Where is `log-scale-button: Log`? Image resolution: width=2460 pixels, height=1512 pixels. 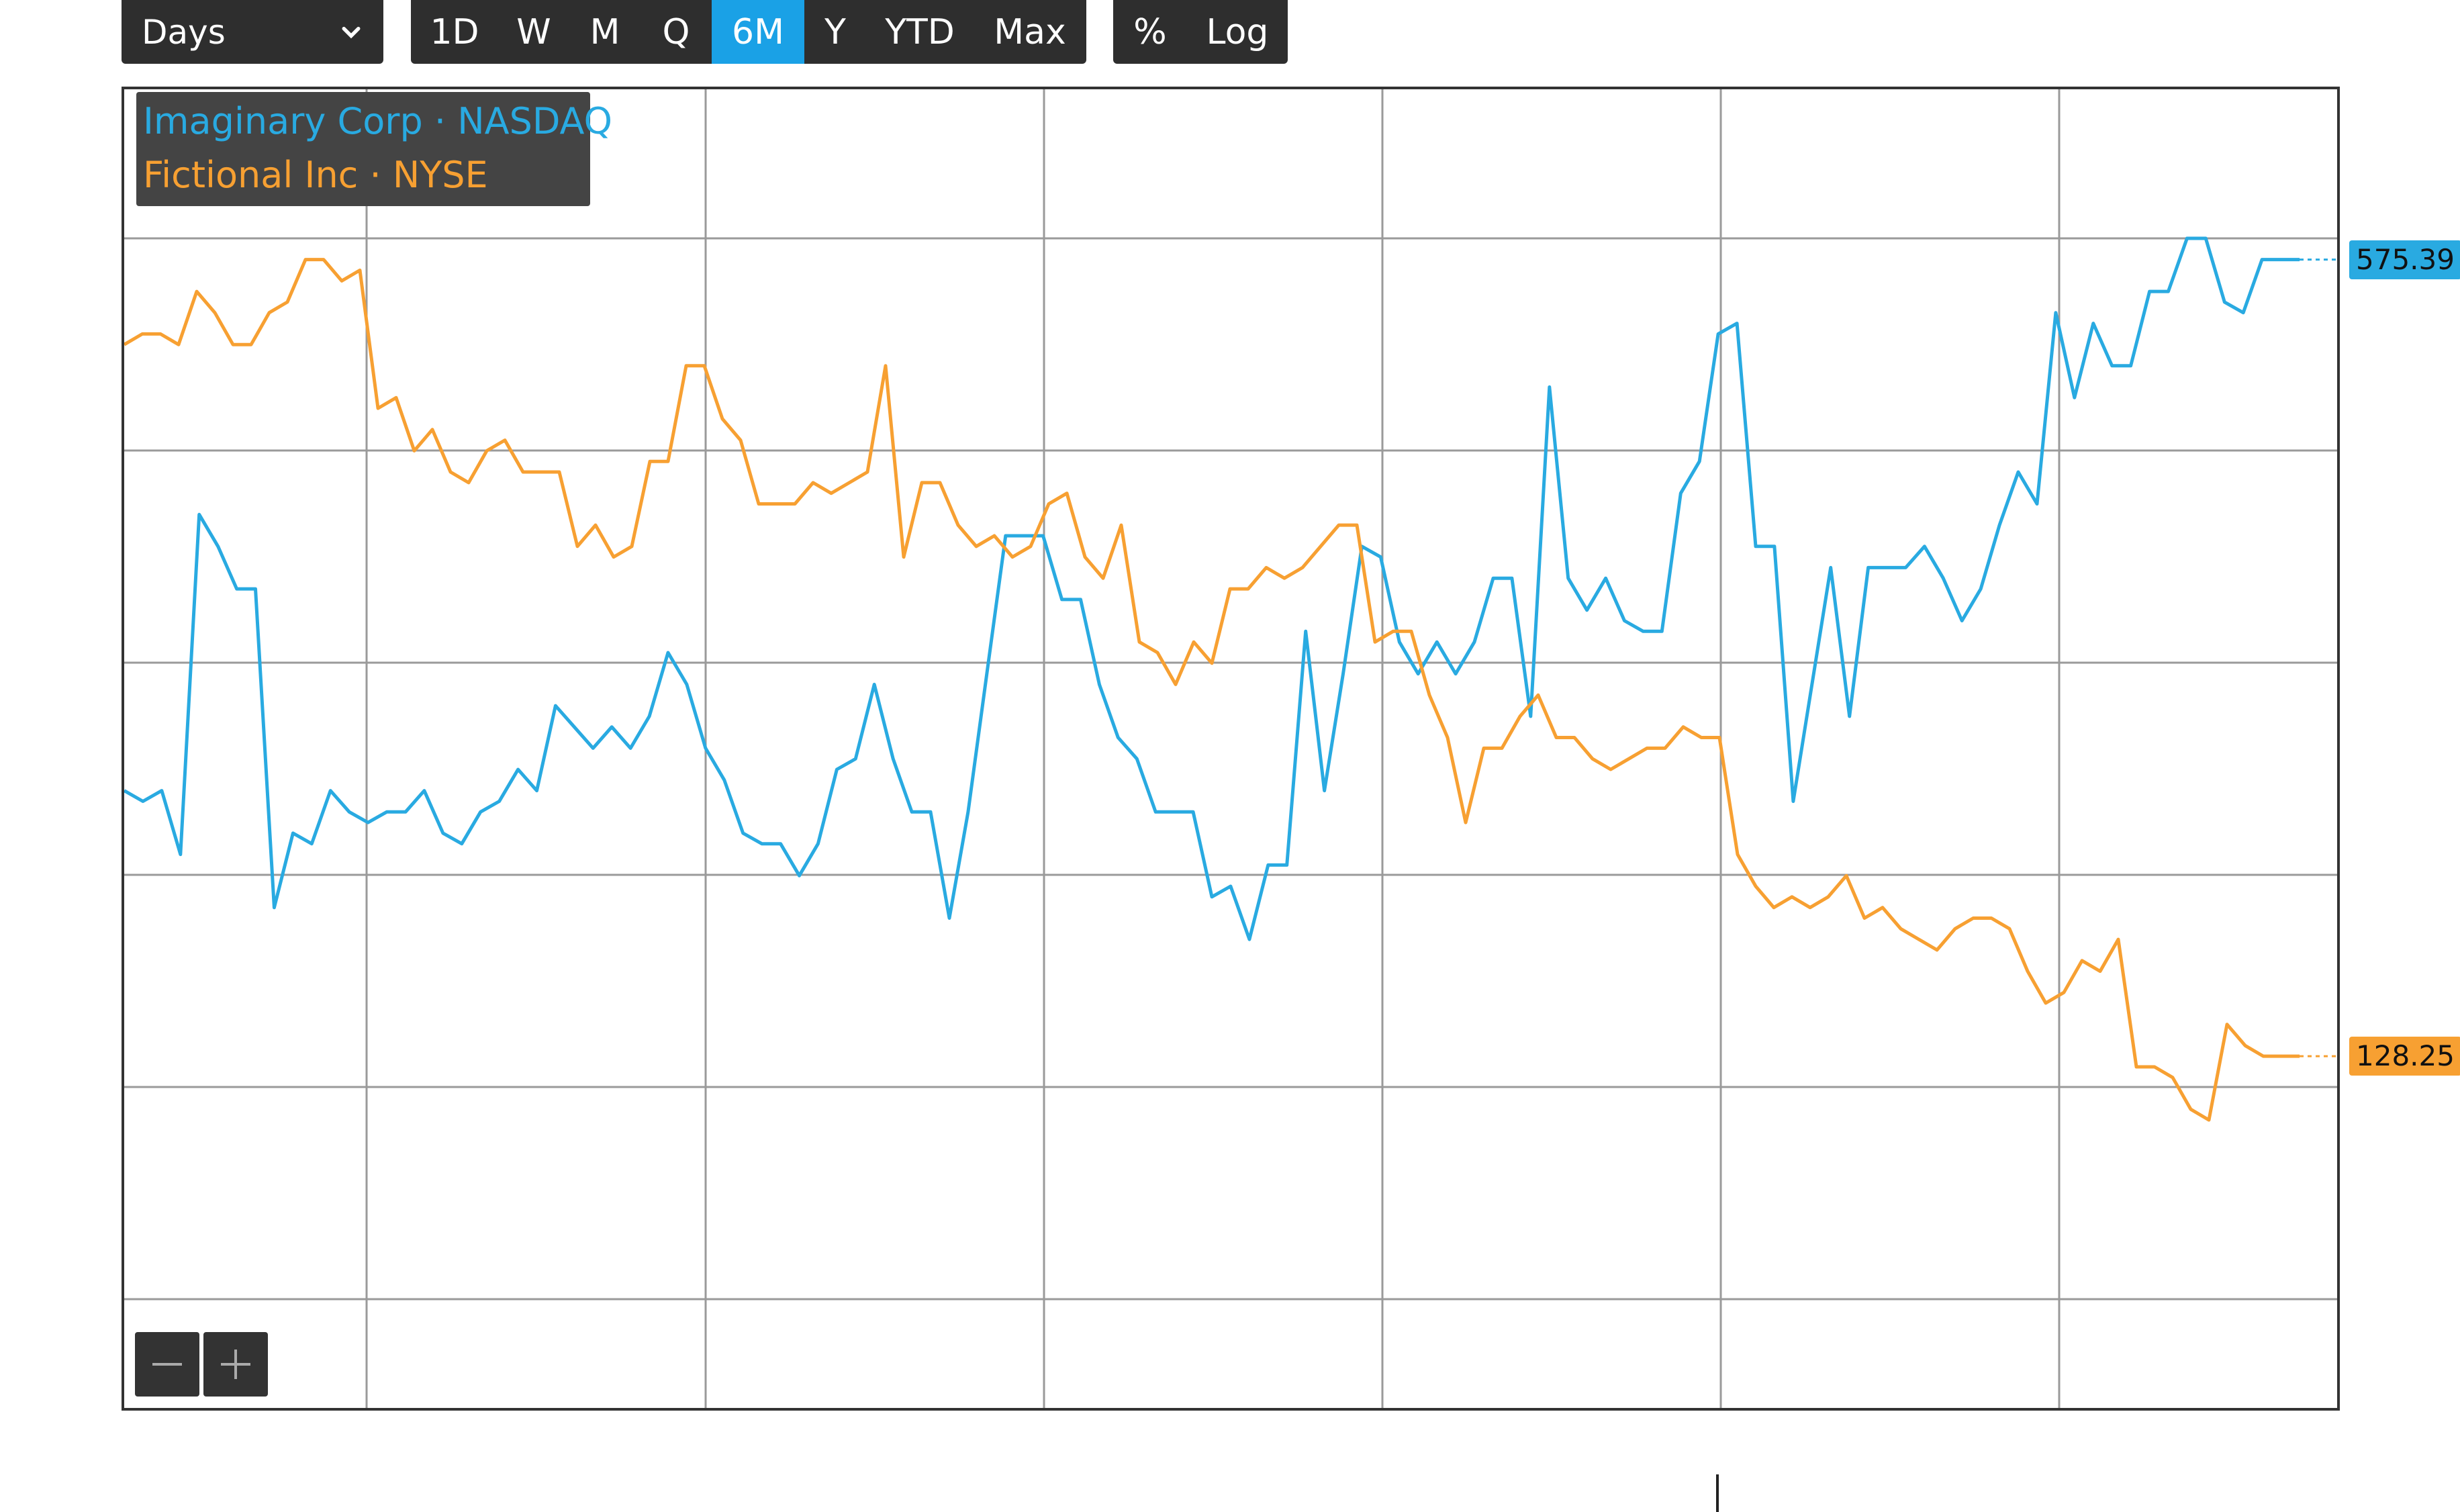
log-scale-button: Log is located at coordinates (1238, 31).